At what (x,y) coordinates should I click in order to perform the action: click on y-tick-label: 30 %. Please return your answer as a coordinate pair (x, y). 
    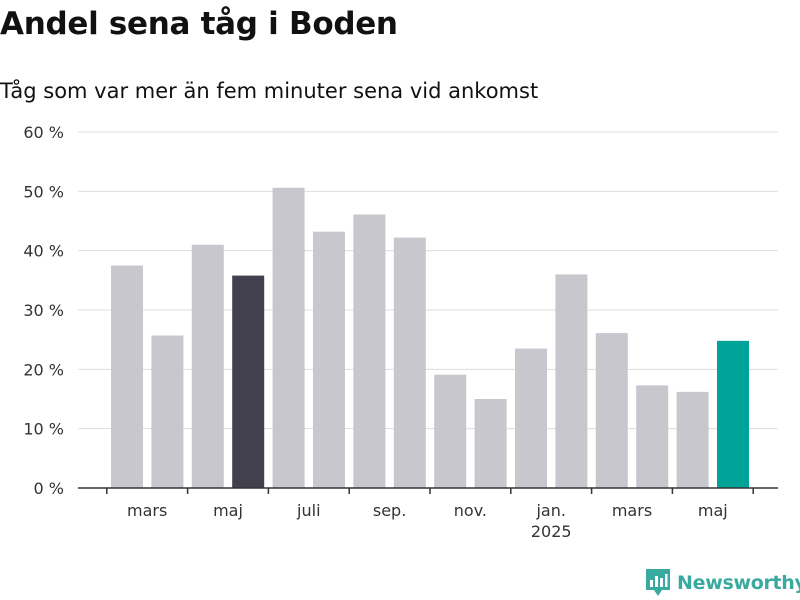
    Looking at the image, I should click on (43, 310).